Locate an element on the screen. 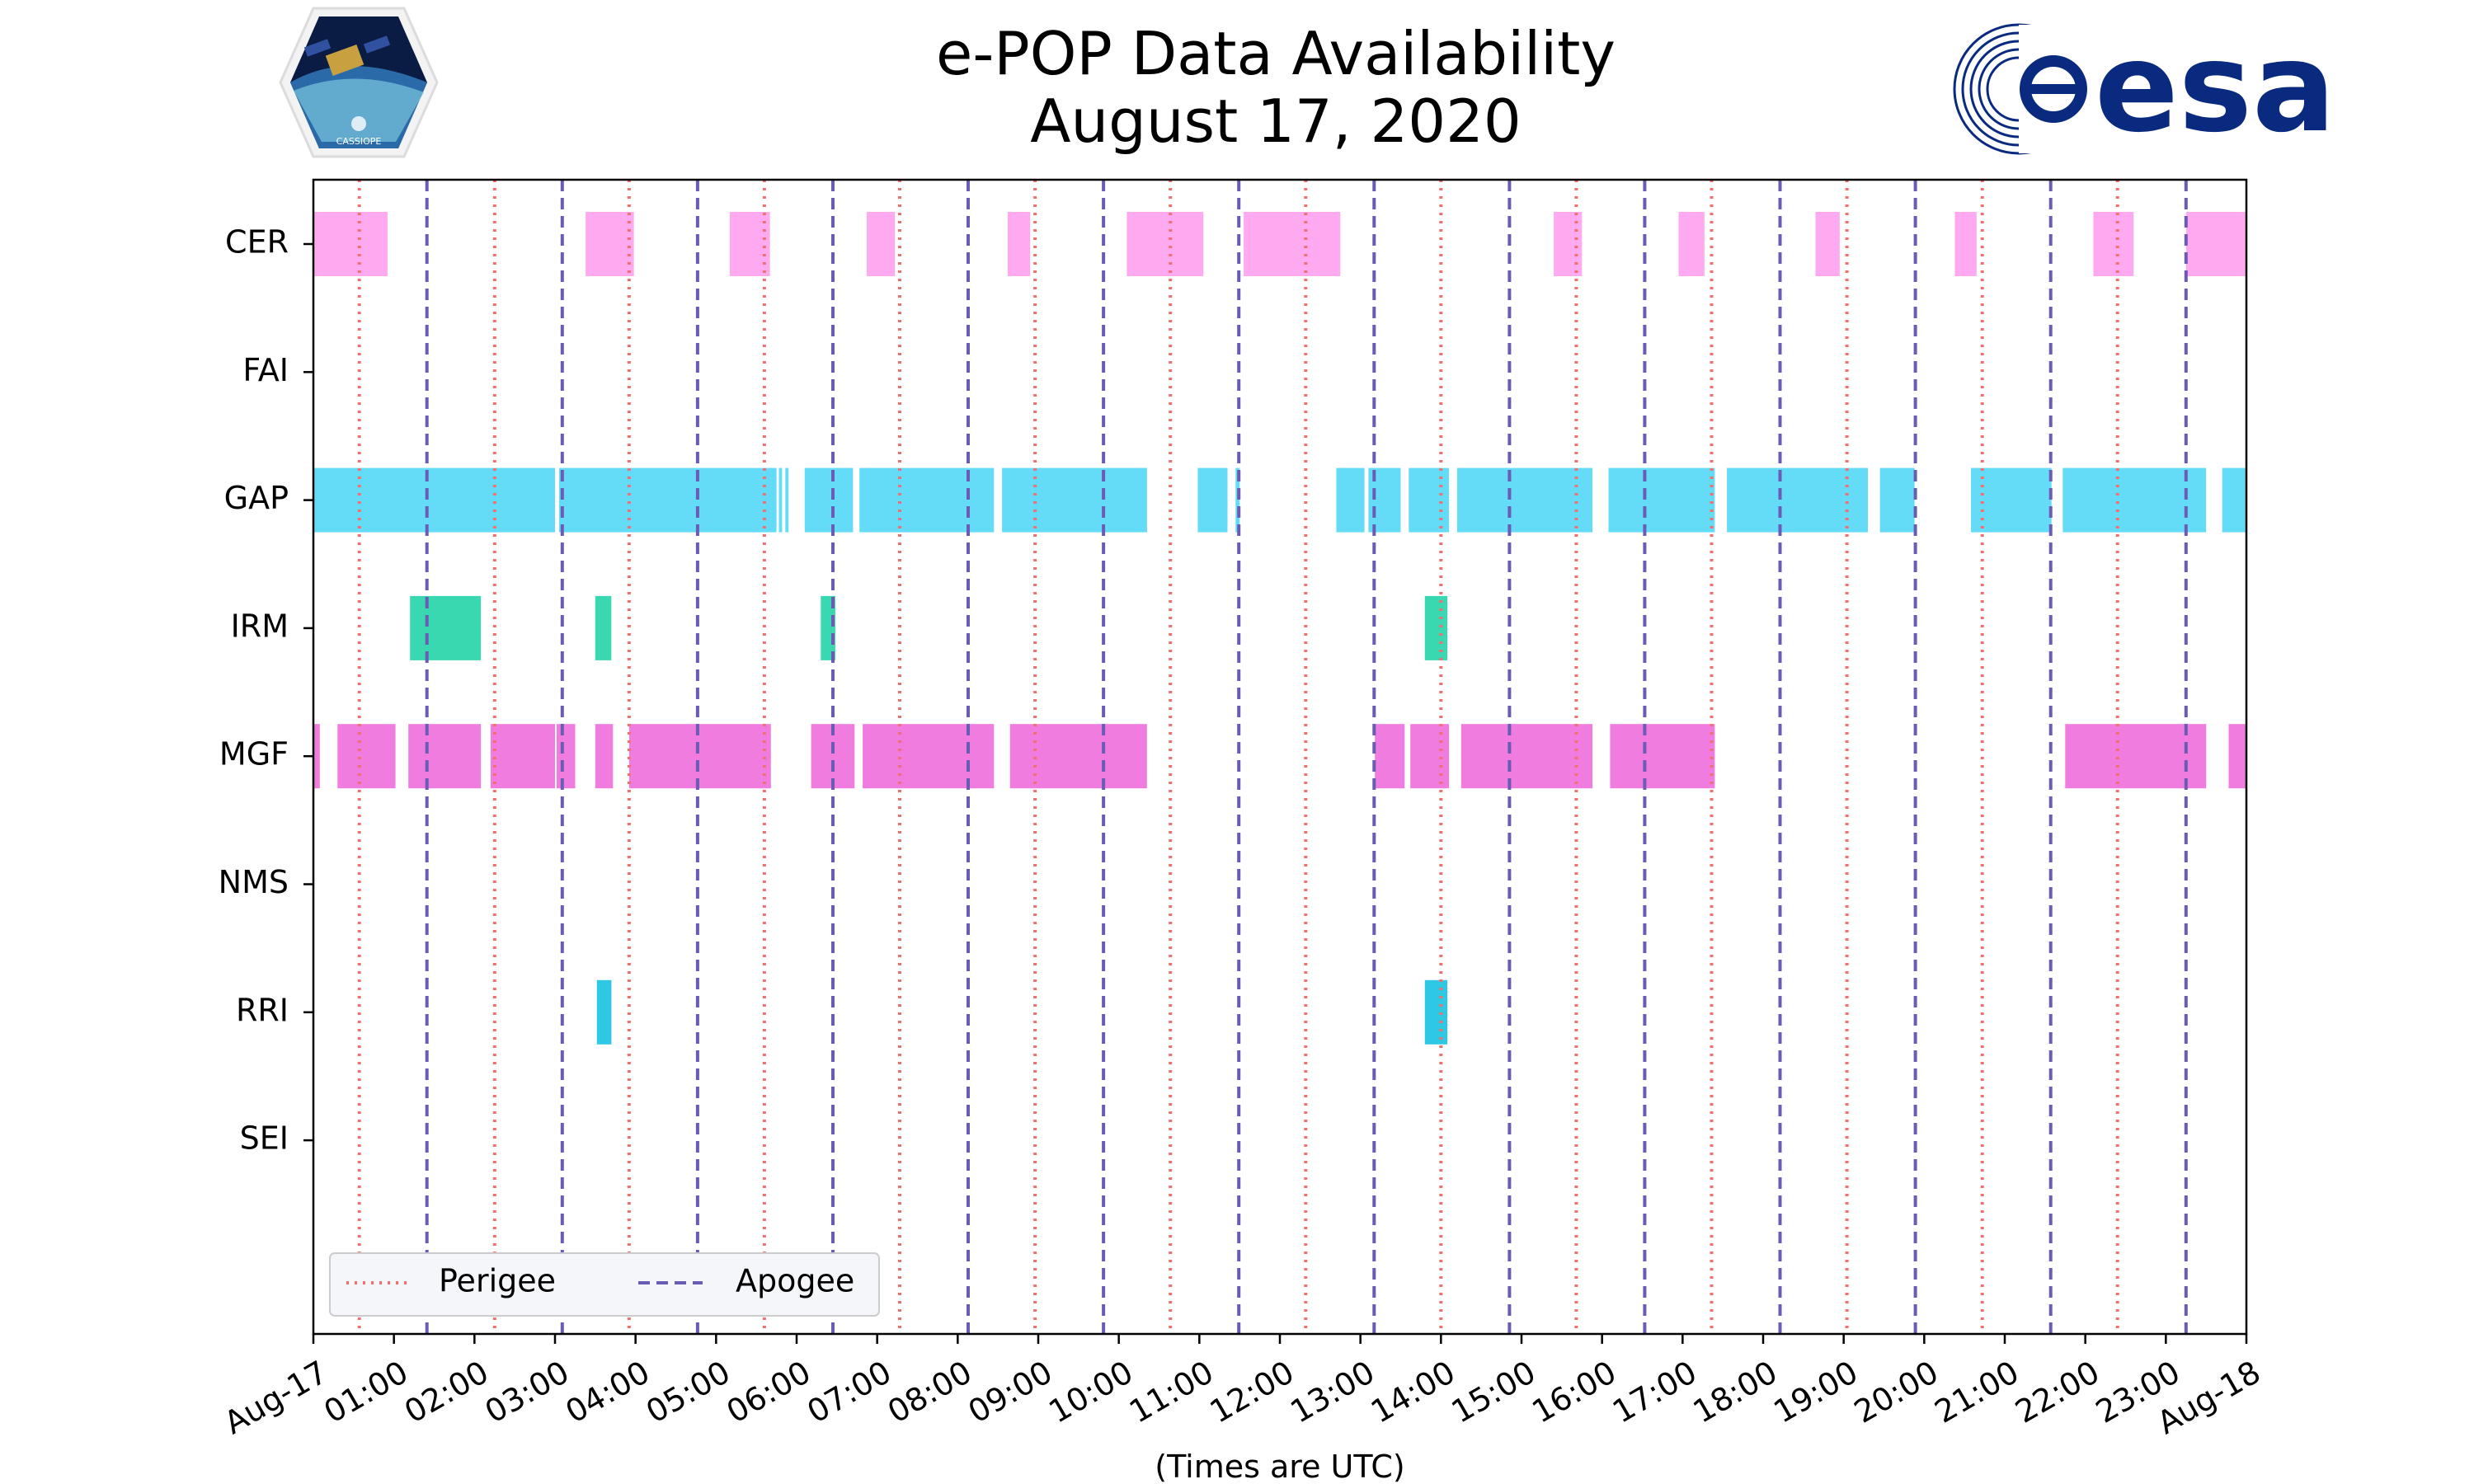 Image resolution: width=2474 pixels, height=1484 pixels. x-label-5: 05:00 is located at coordinates (688, 1392).